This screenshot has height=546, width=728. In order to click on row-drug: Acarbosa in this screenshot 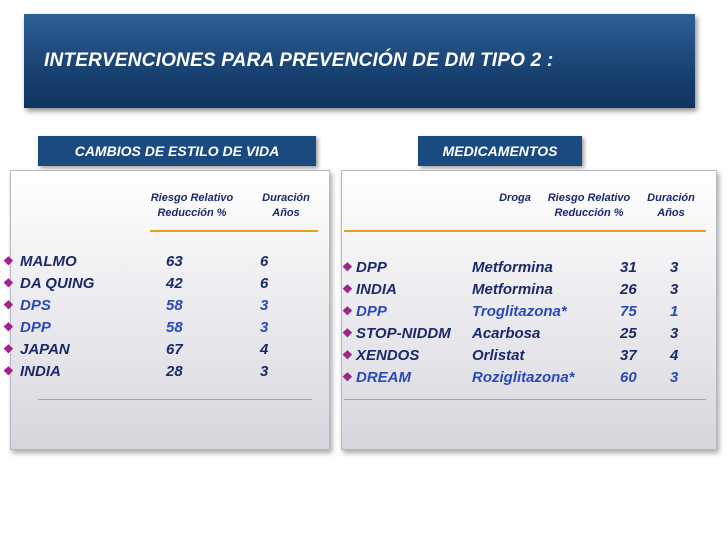, I will do `click(506, 333)`.